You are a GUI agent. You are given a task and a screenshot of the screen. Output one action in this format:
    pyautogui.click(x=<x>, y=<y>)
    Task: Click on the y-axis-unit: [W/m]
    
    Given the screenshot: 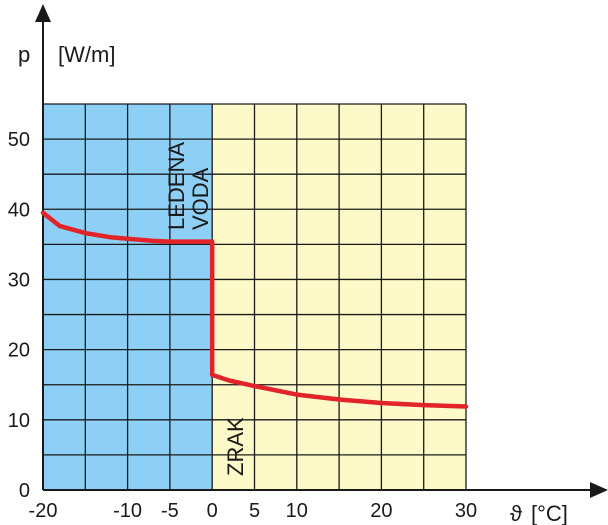 What is the action you would take?
    pyautogui.click(x=86, y=54)
    